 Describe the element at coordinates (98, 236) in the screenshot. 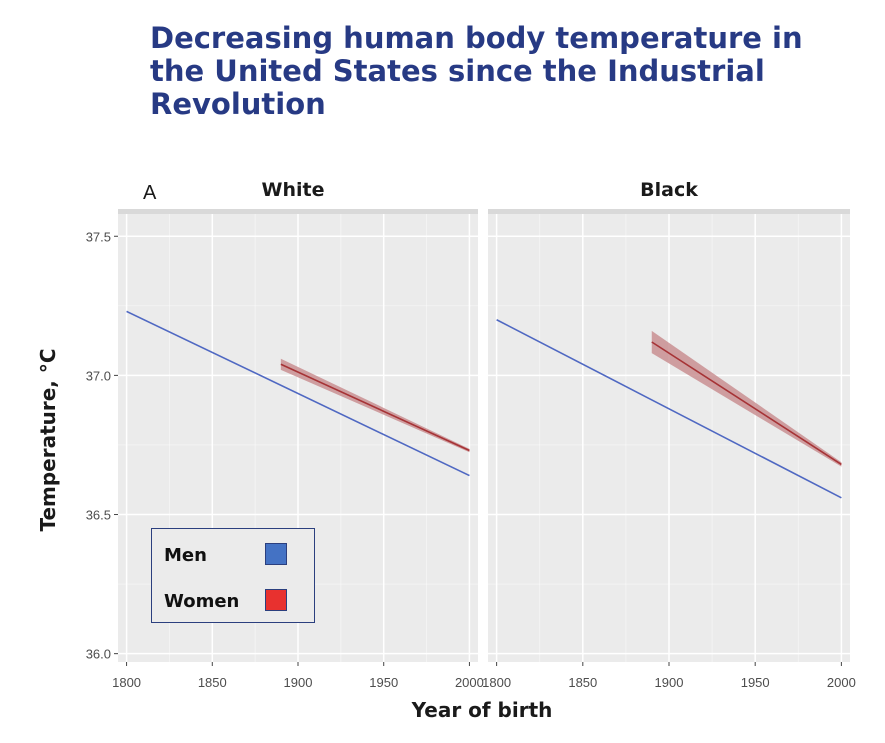

I see `y-tick-label: 37.5` at that location.